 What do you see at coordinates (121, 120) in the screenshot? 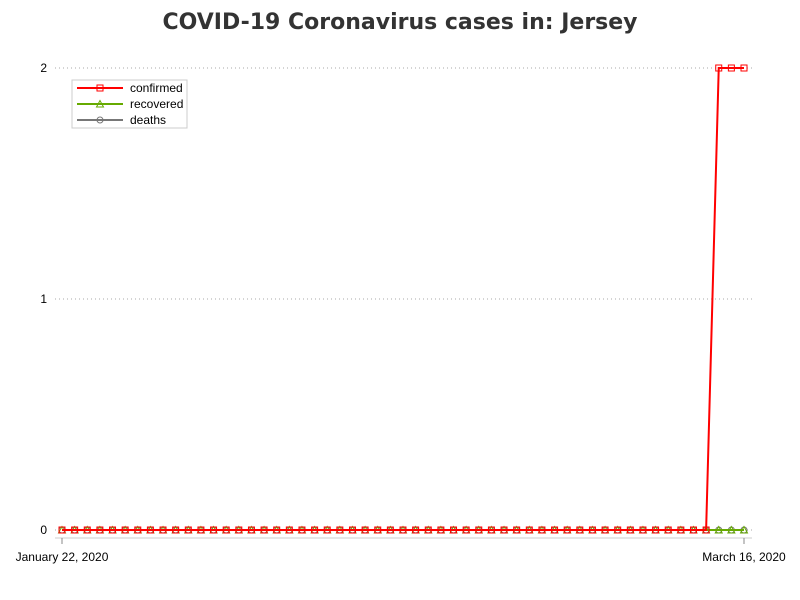
I see `legend-item-deaths: deaths` at bounding box center [121, 120].